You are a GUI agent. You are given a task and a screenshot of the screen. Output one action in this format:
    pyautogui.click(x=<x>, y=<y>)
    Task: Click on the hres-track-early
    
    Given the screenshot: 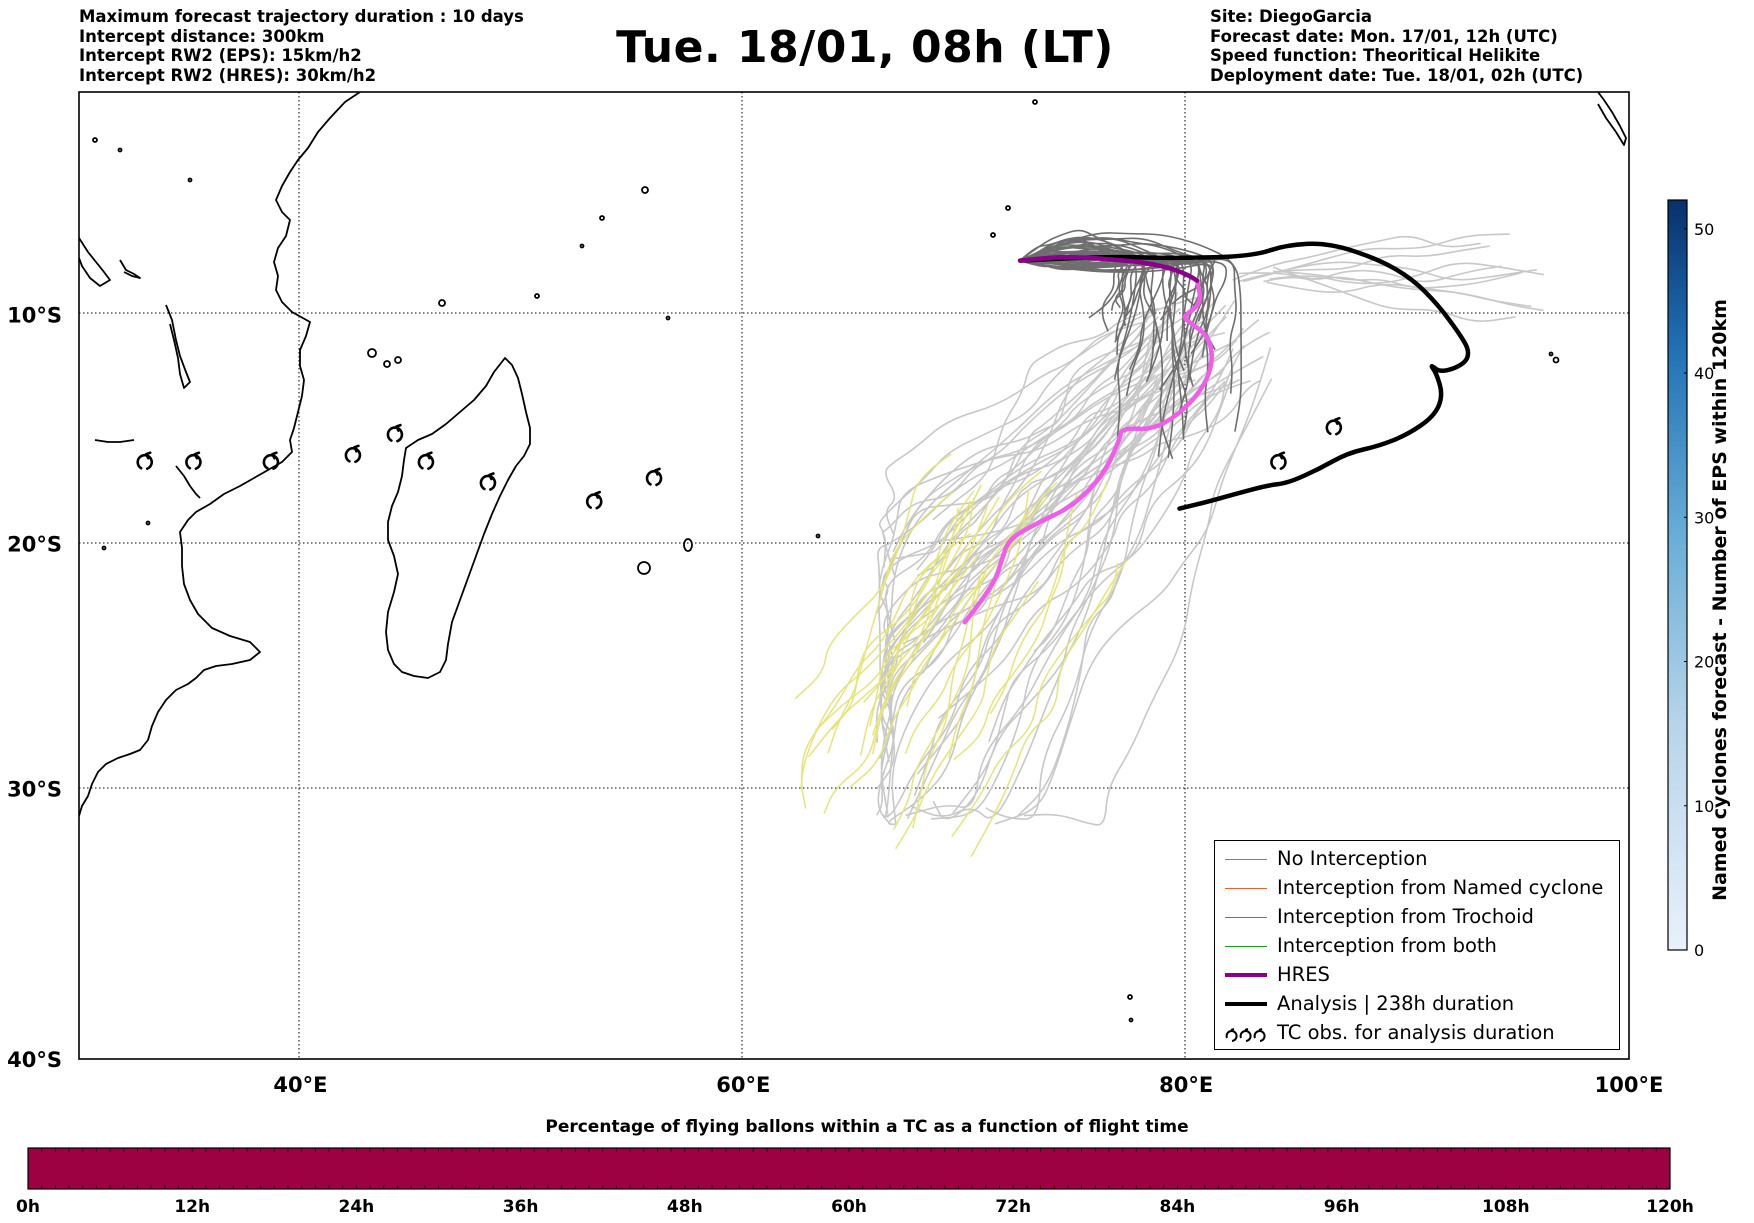 What is the action you would take?
    pyautogui.click(x=1108, y=268)
    